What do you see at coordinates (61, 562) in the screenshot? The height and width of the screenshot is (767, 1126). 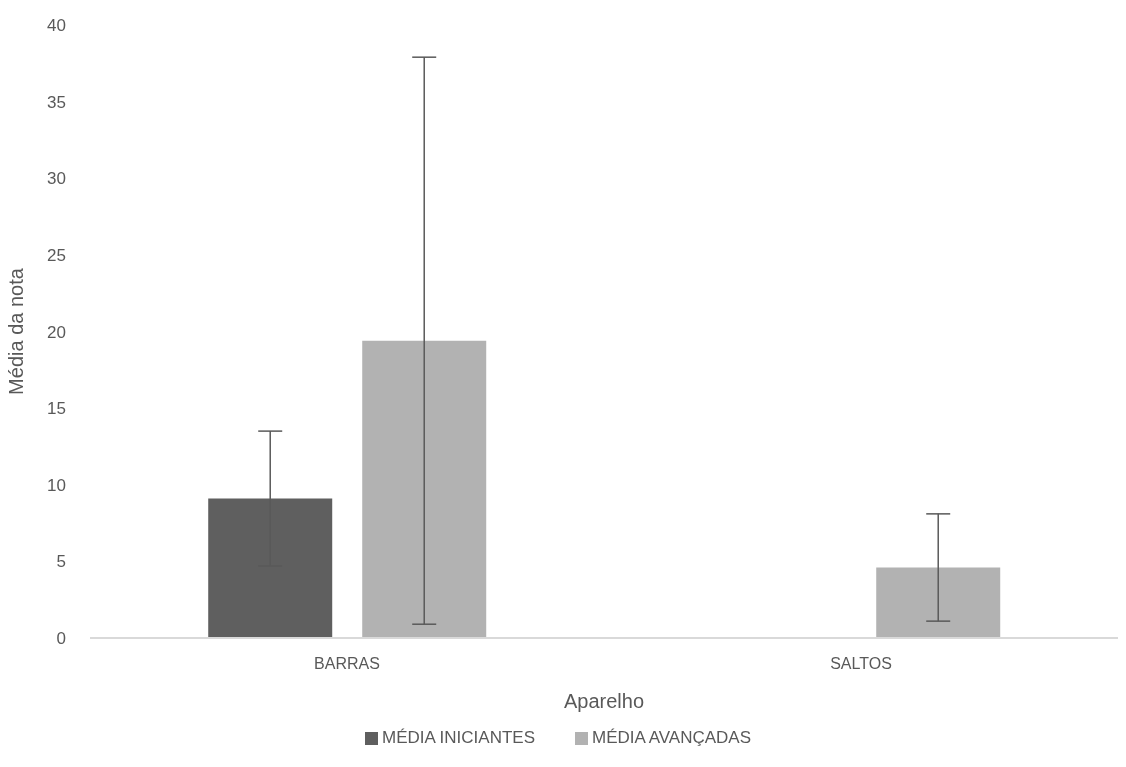 I see `y-tick-label: 5` at bounding box center [61, 562].